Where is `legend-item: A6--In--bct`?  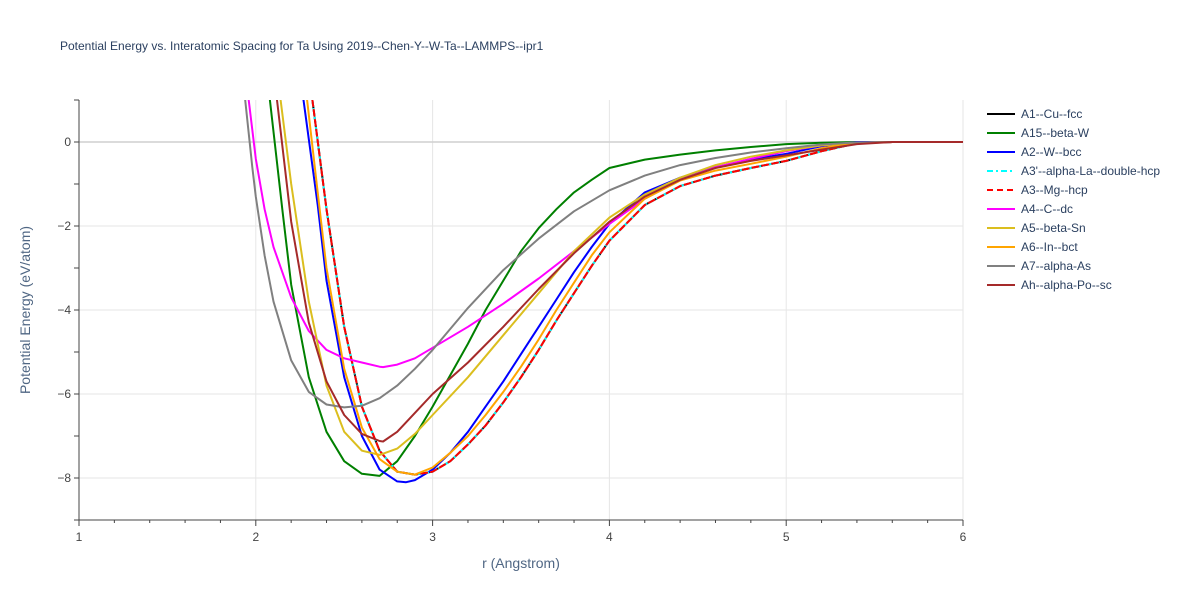 legend-item: A6--In--bct is located at coordinates (1032, 247).